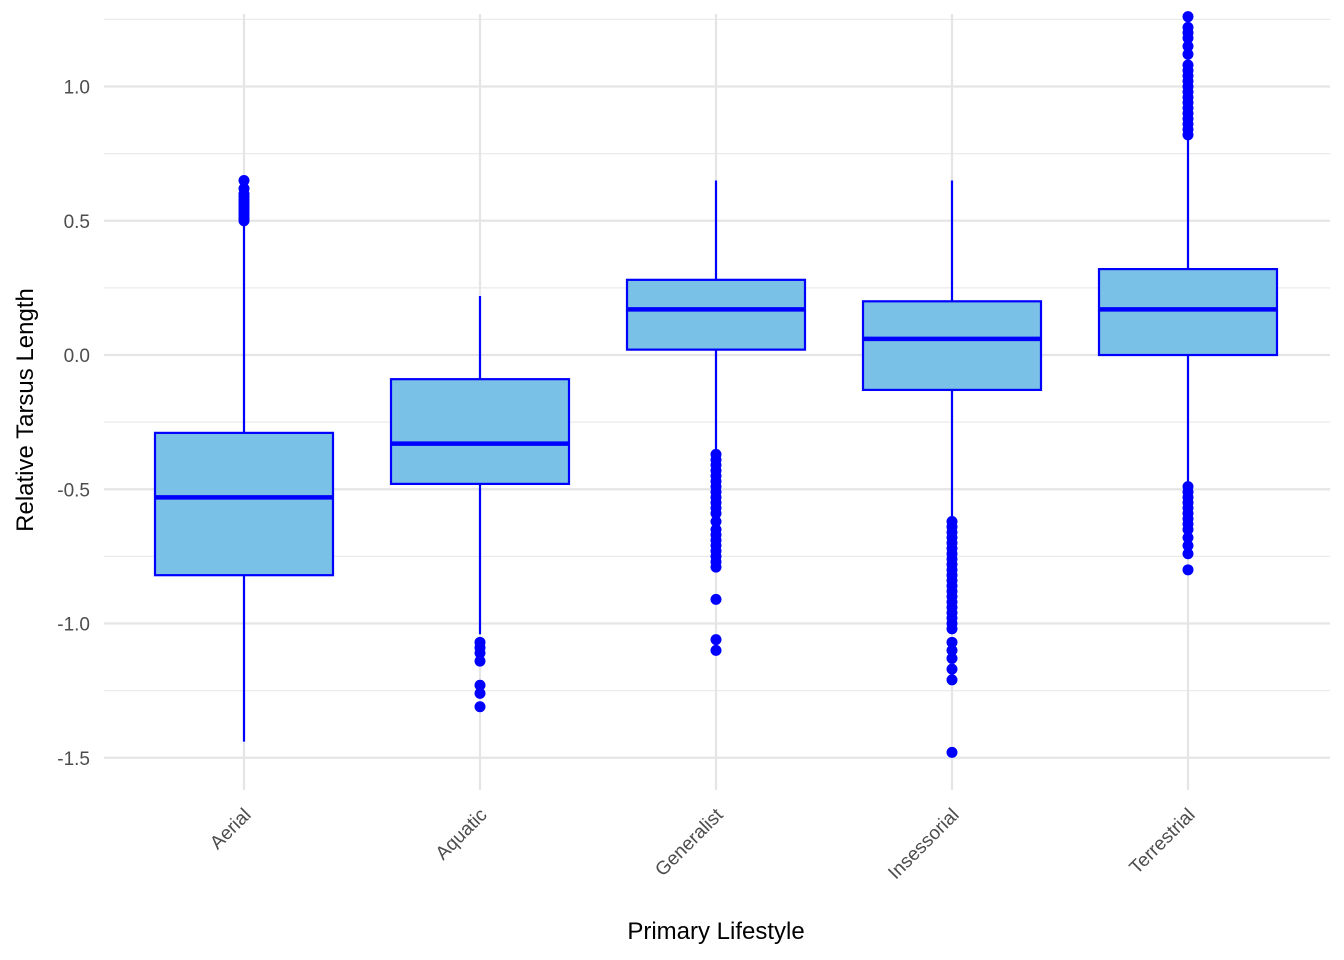  I want to click on box-terrestrial, so click(1188, 293).